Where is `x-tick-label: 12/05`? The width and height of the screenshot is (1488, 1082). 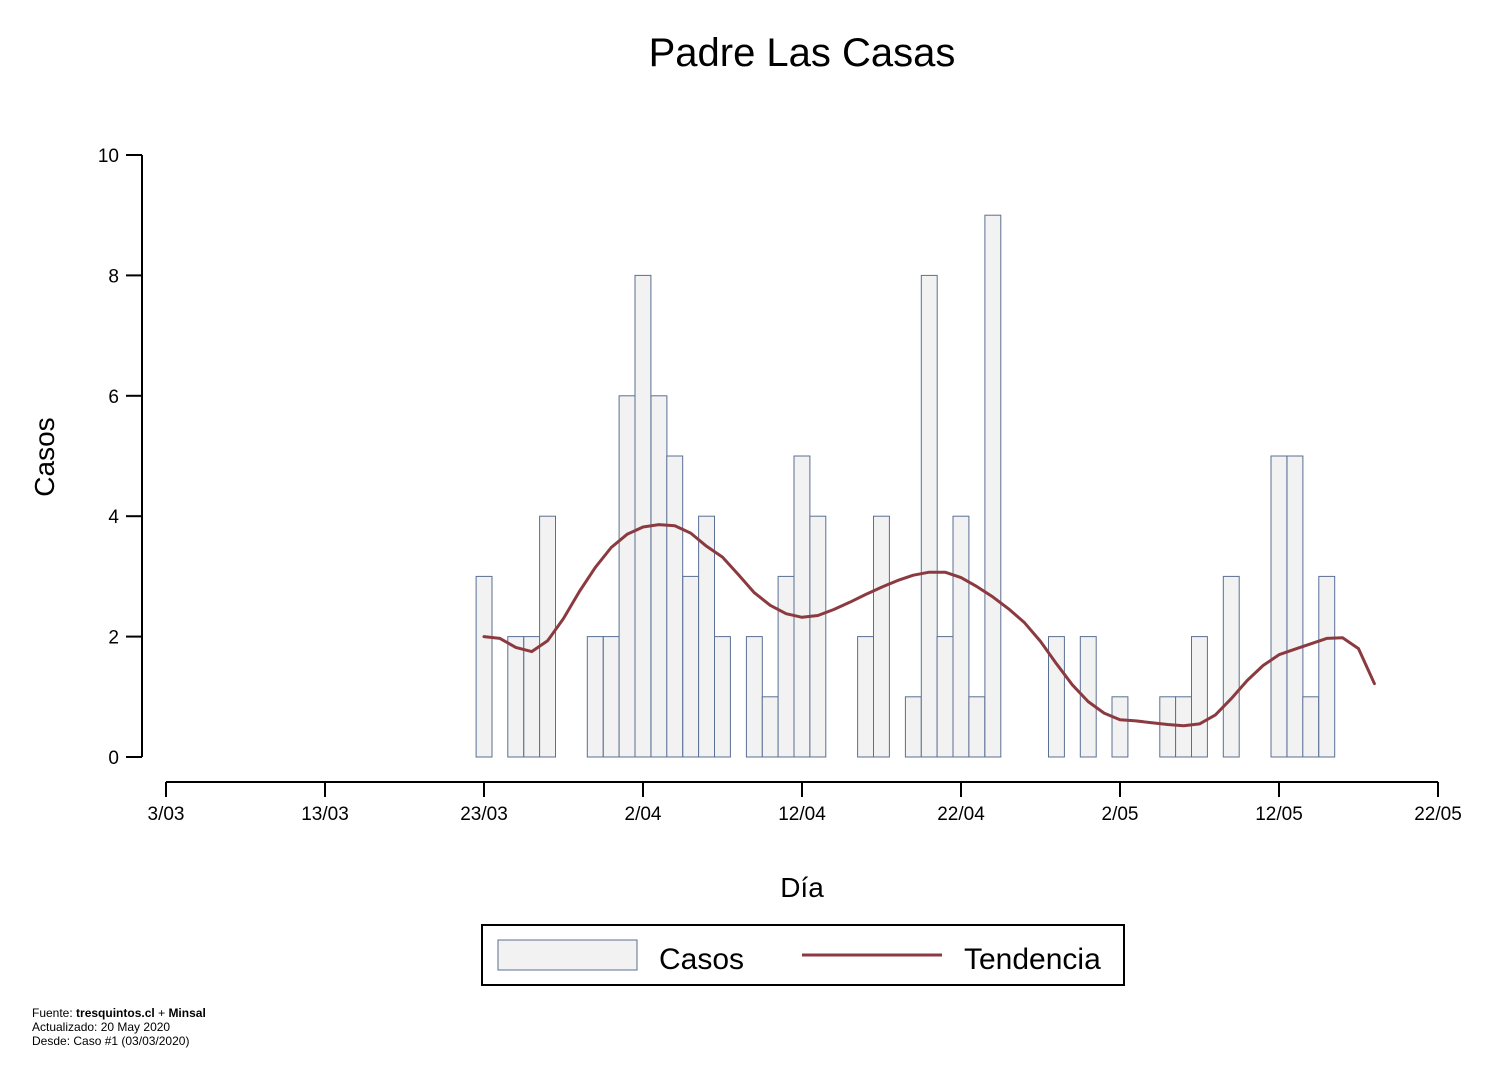
x-tick-label: 12/05 is located at coordinates (1279, 814).